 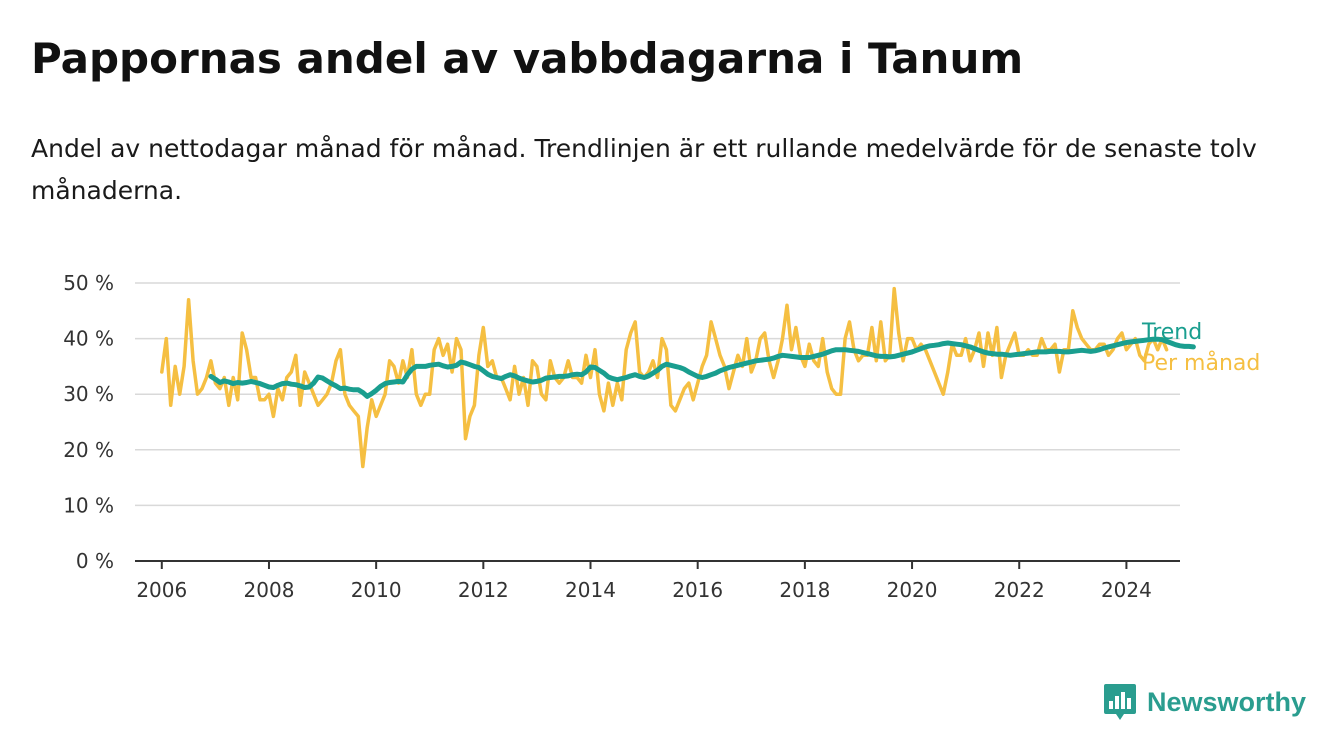 What do you see at coordinates (1120, 702) in the screenshot?
I see `newsworthy-logo-icon` at bounding box center [1120, 702].